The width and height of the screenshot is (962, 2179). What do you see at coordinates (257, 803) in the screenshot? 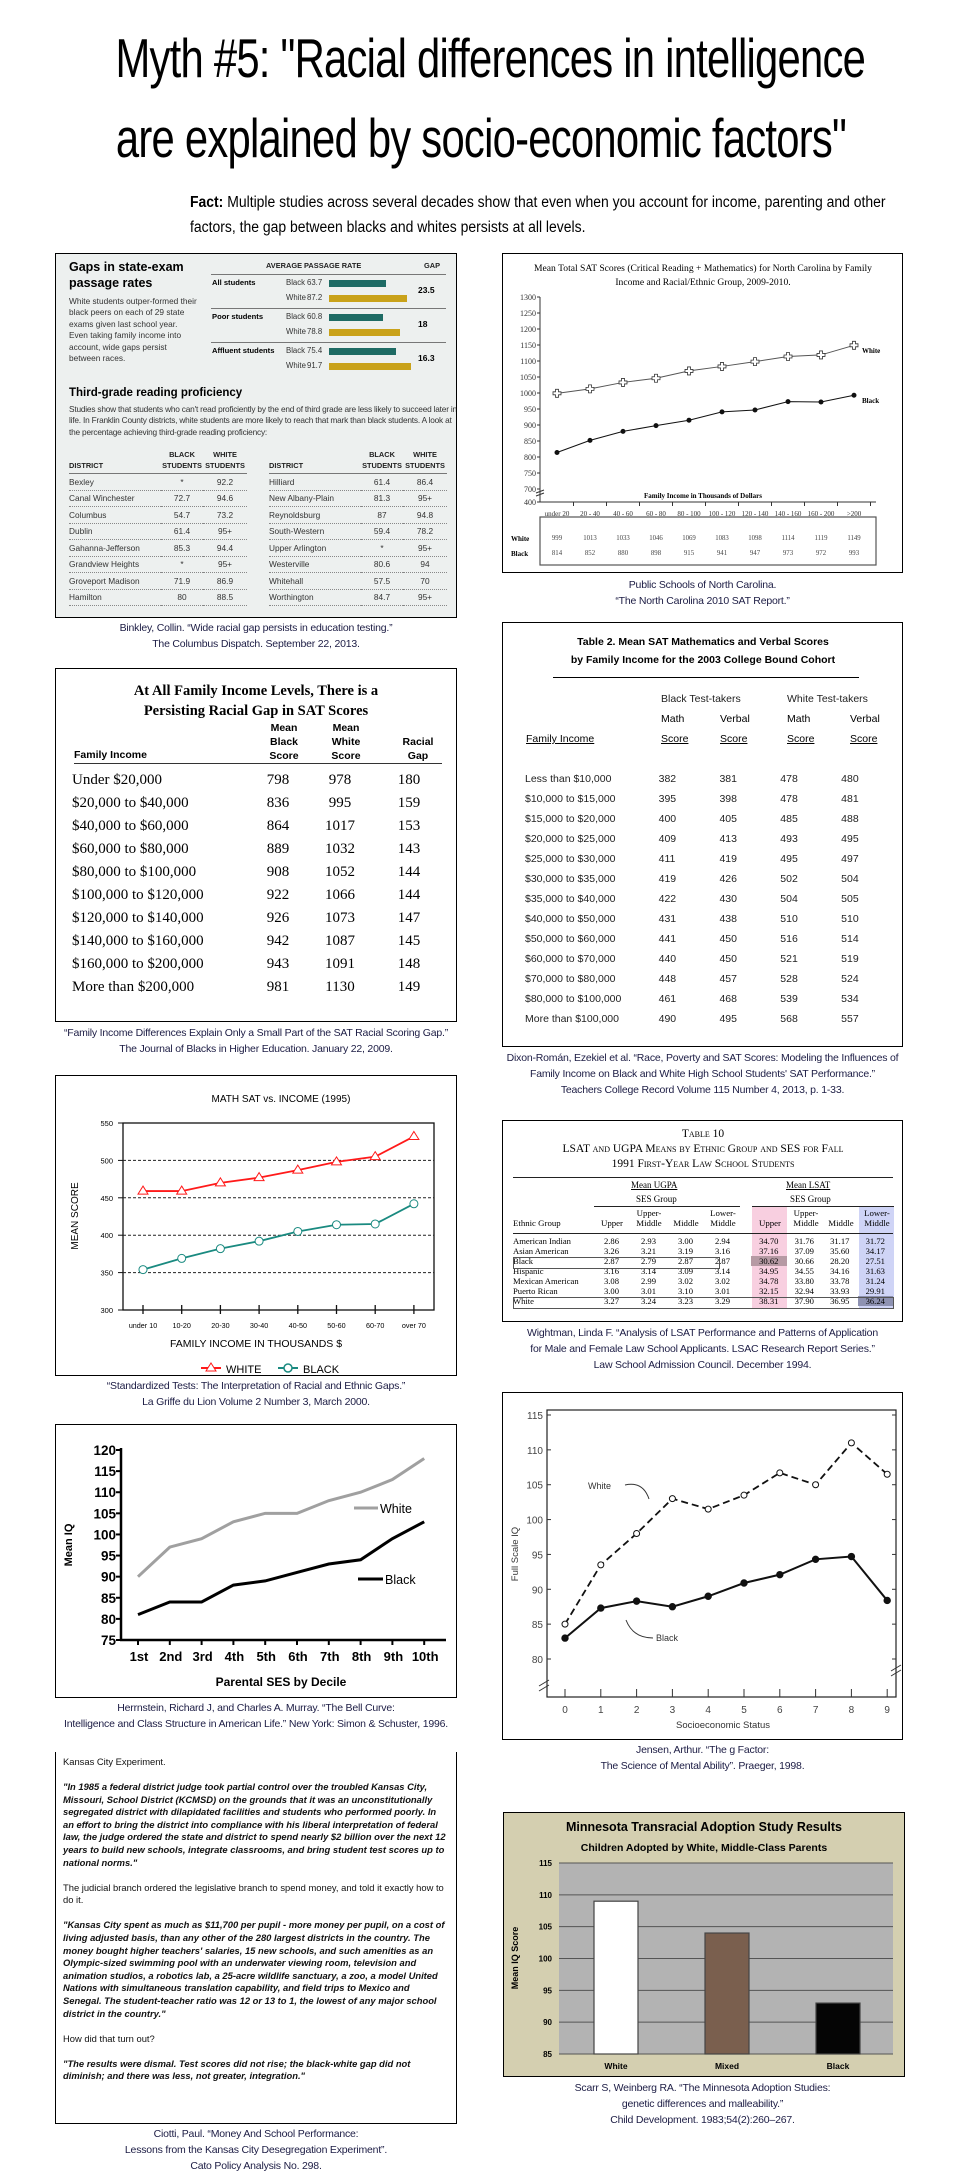
I see `table-row: $20,000 to $40,000 836 995 159` at bounding box center [257, 803].